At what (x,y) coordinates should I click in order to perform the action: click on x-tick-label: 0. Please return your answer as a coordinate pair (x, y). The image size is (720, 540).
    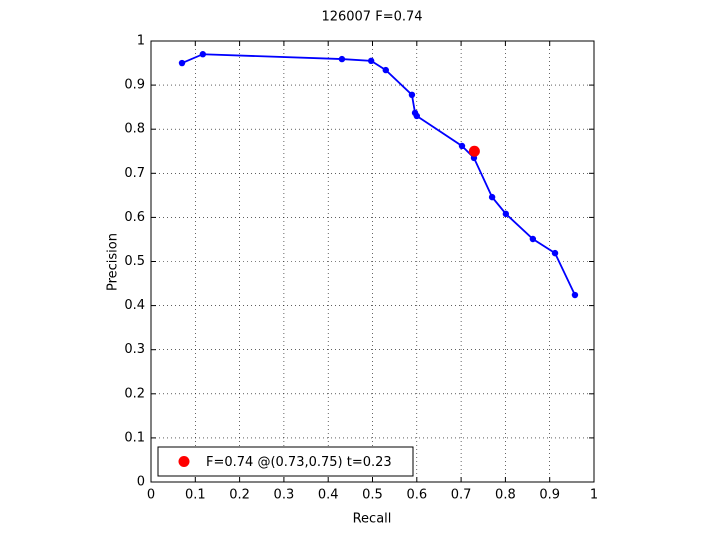
    Looking at the image, I should click on (151, 495).